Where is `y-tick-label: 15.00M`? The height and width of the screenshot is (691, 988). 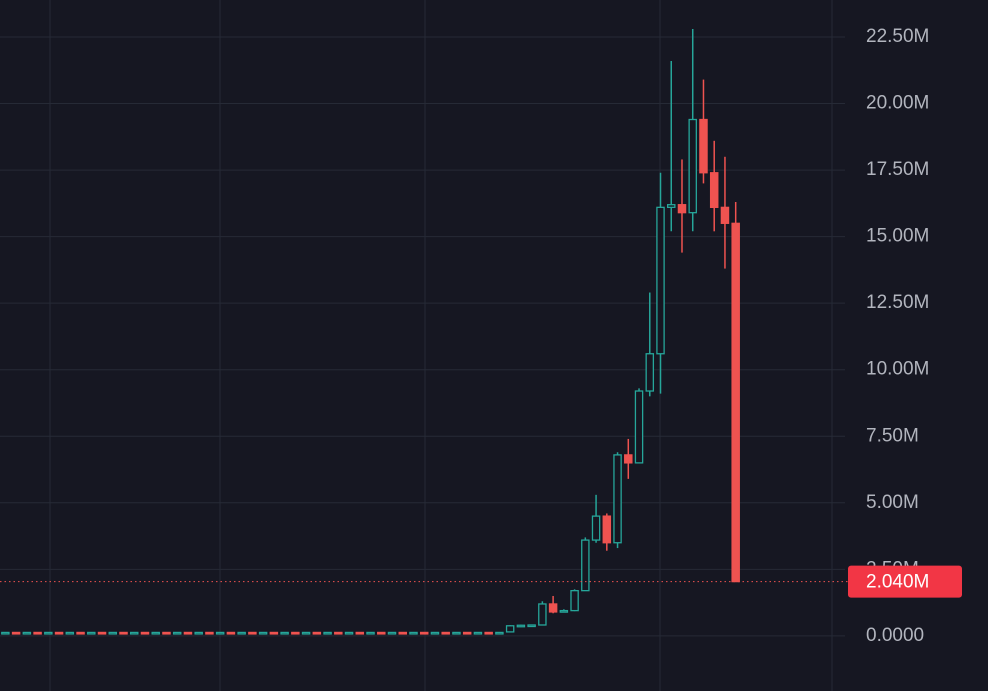 y-tick-label: 15.00M is located at coordinates (897, 236).